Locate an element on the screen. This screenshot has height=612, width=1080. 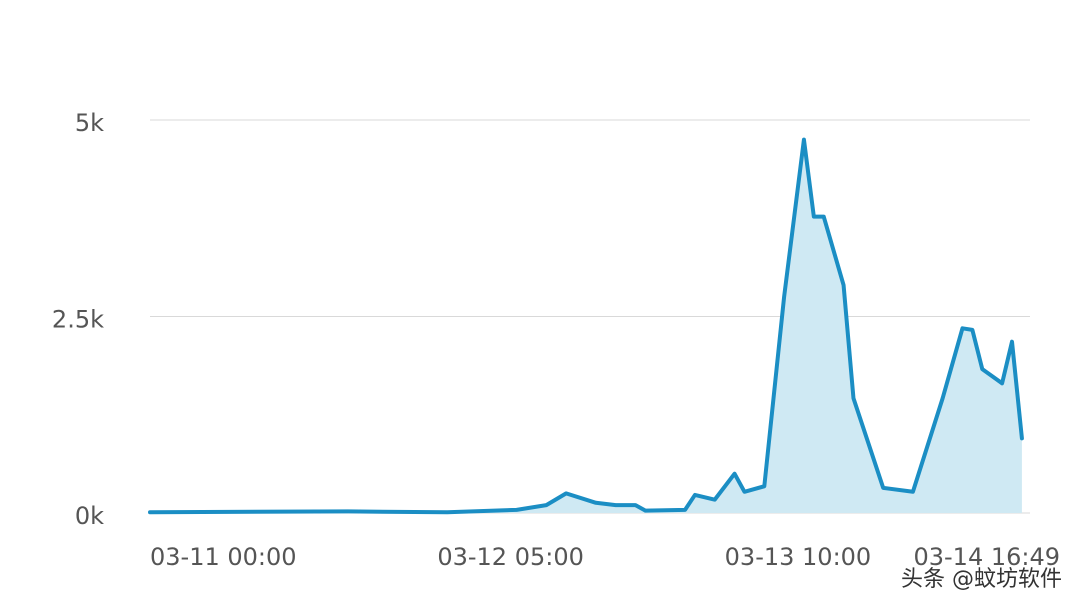
x-tick-label: 03-11 00:00 is located at coordinates (223, 557).